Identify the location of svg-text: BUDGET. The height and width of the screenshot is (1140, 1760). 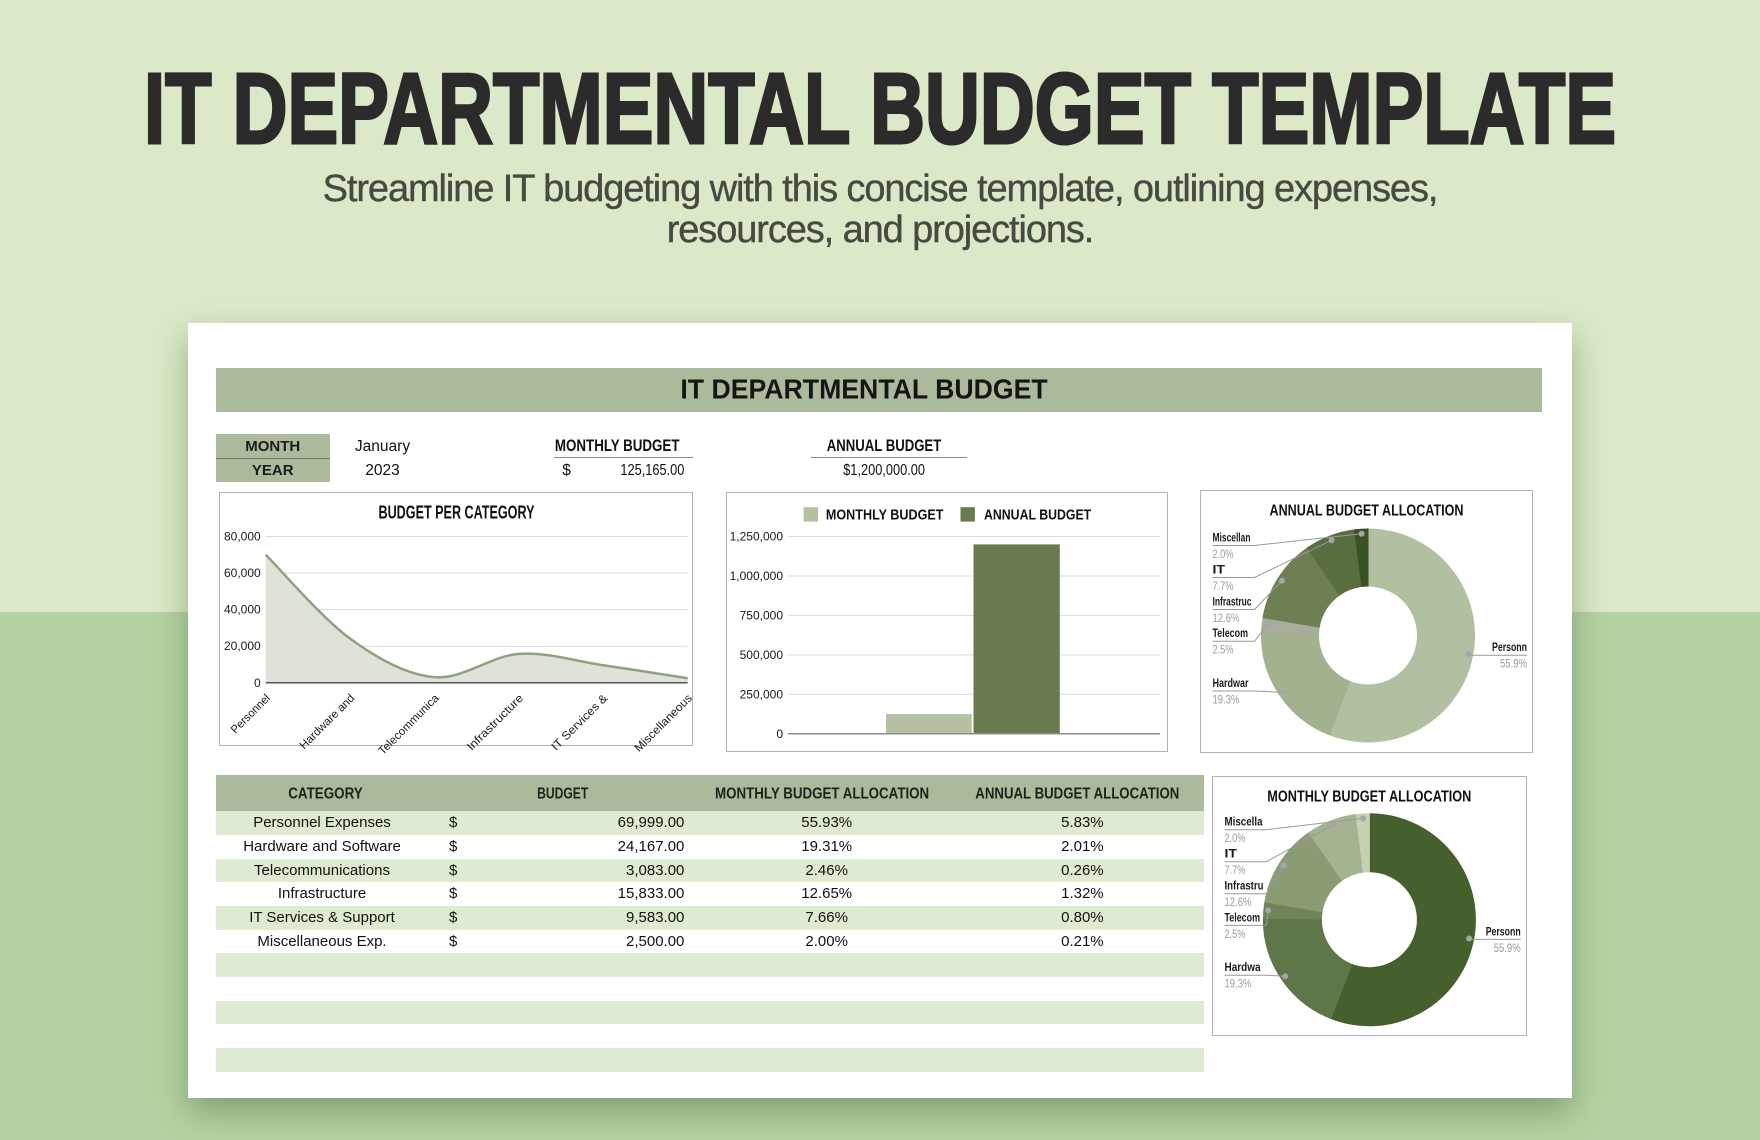
(563, 794).